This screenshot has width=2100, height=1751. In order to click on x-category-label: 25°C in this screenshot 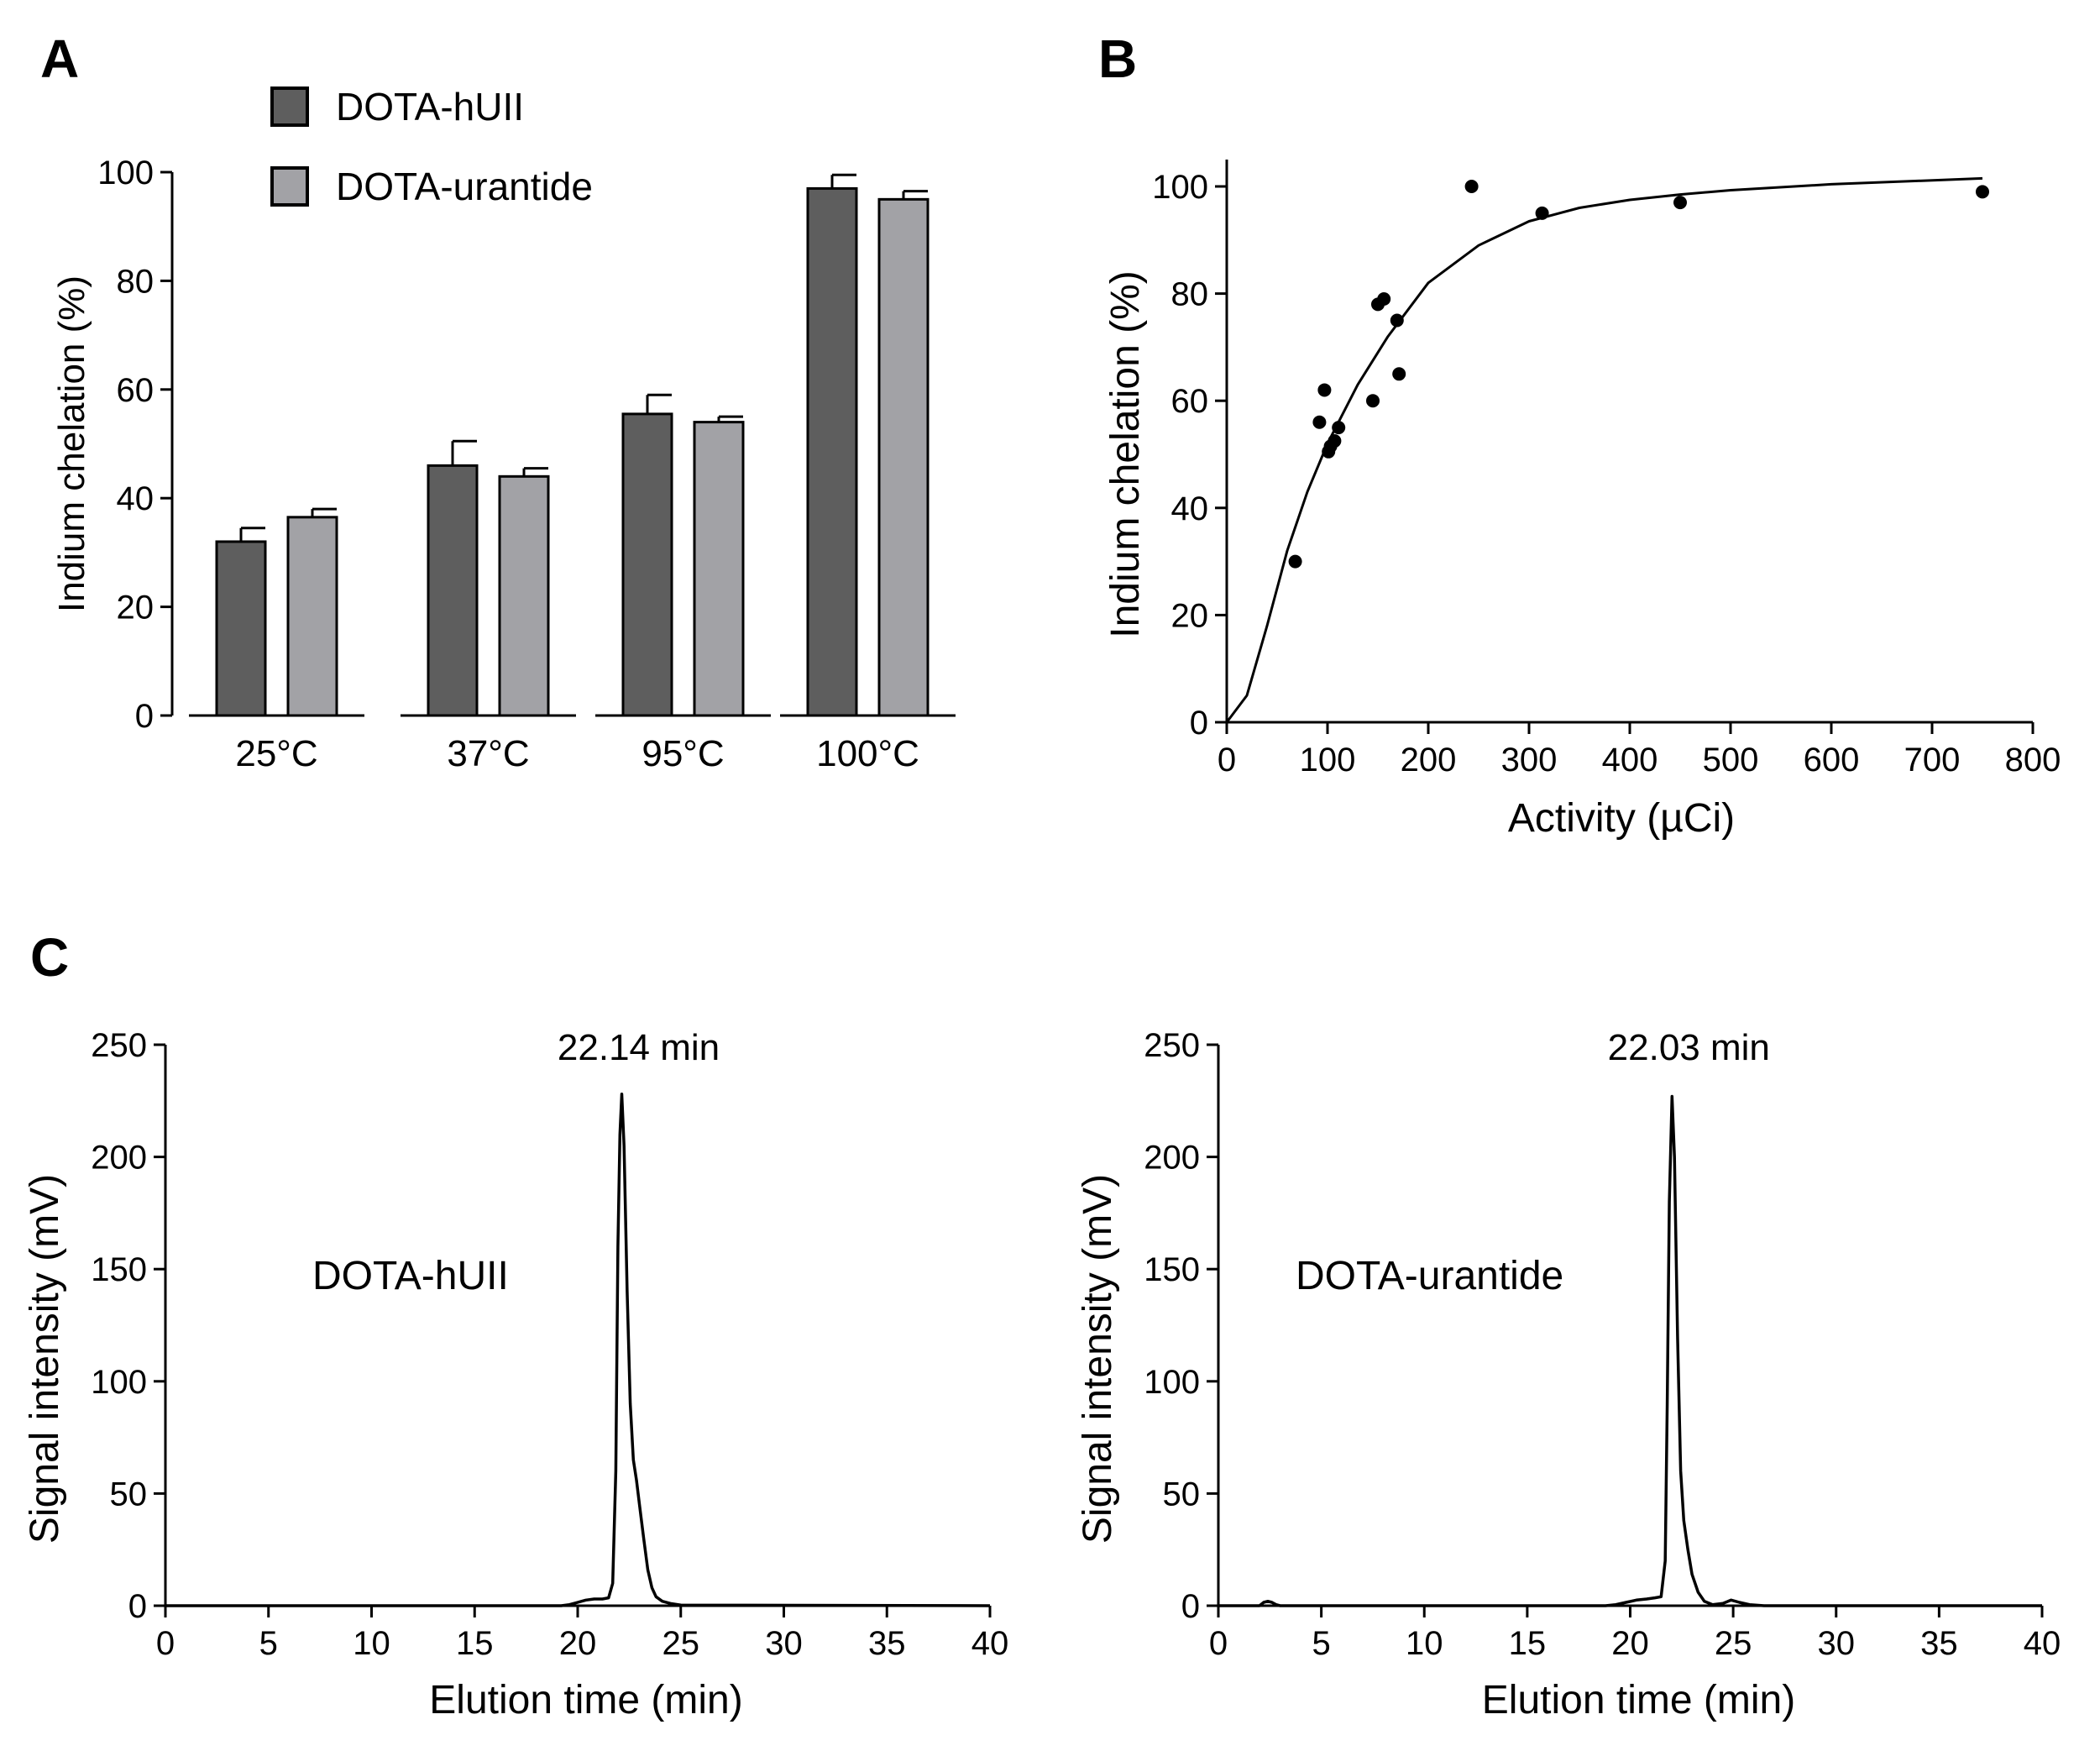, I will do `click(276, 753)`.